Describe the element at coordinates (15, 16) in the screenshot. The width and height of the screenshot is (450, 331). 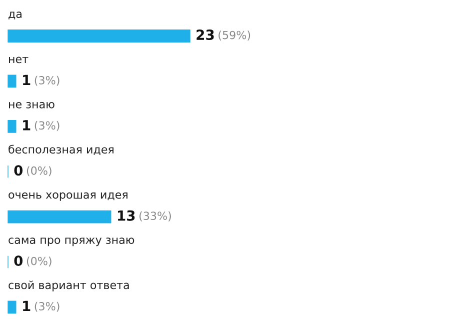
I see `y-tick-label: да` at that location.